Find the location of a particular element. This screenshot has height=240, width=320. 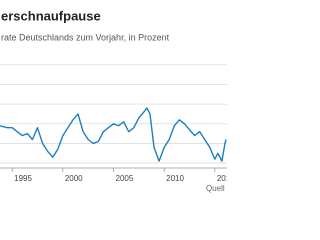

x-tick-label: 2010 is located at coordinates (175, 178).